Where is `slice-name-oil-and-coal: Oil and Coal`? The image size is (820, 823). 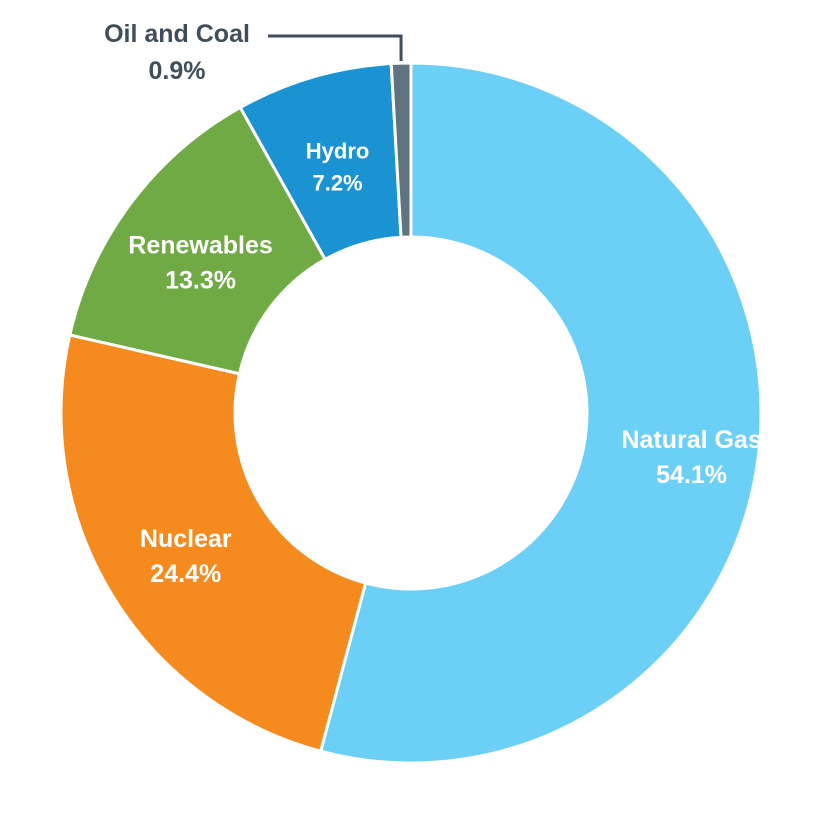
slice-name-oil-and-coal: Oil and Coal is located at coordinates (177, 34).